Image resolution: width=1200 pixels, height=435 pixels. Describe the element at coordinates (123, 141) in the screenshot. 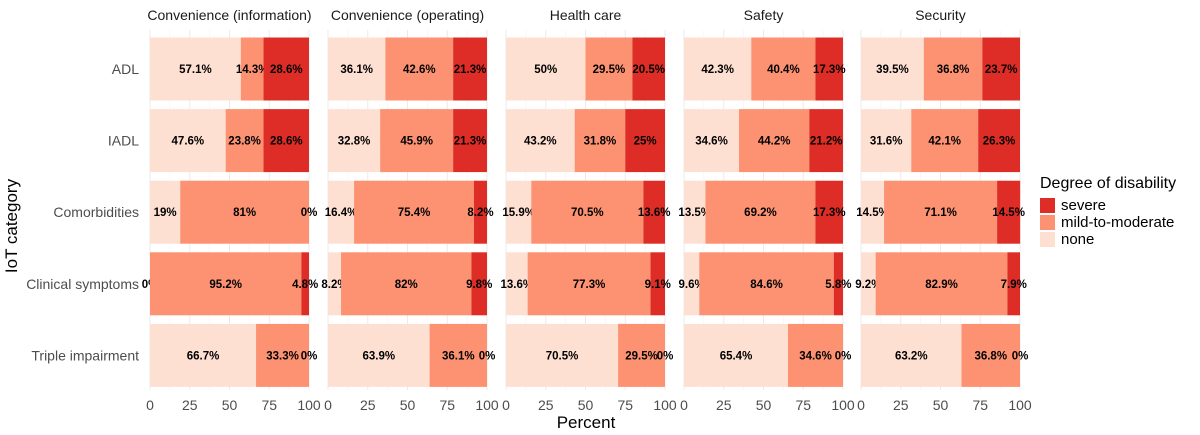

I see `y-category-label: IADL` at that location.